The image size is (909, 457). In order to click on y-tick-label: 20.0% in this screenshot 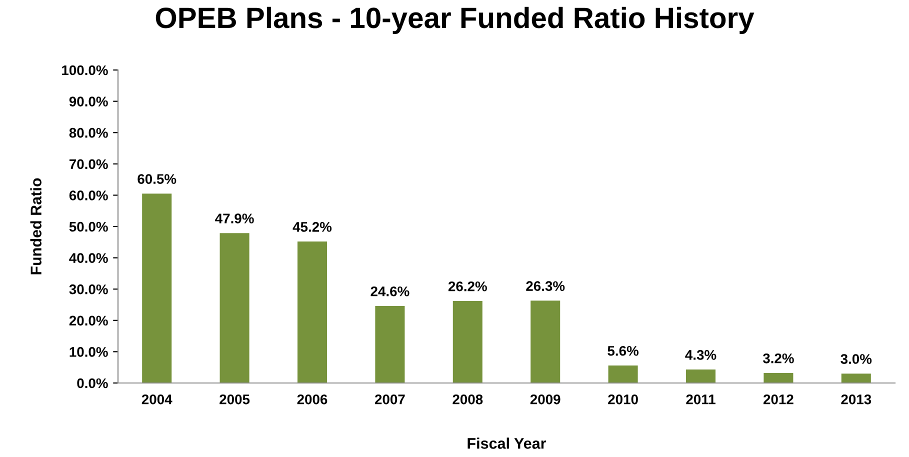, I will do `click(88, 321)`.